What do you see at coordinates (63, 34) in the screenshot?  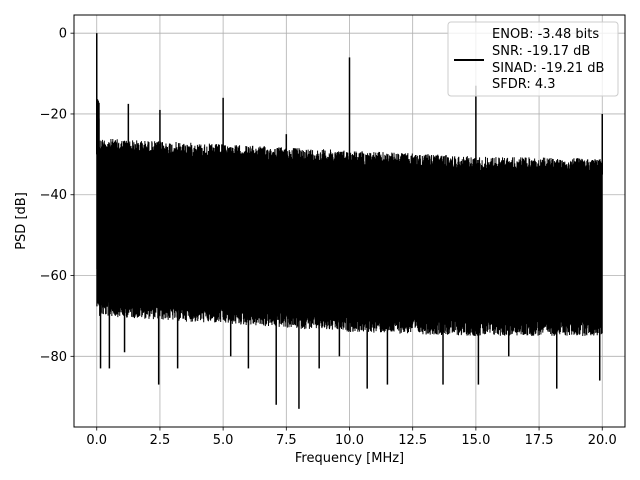 I see `y-tick-label: 0` at bounding box center [63, 34].